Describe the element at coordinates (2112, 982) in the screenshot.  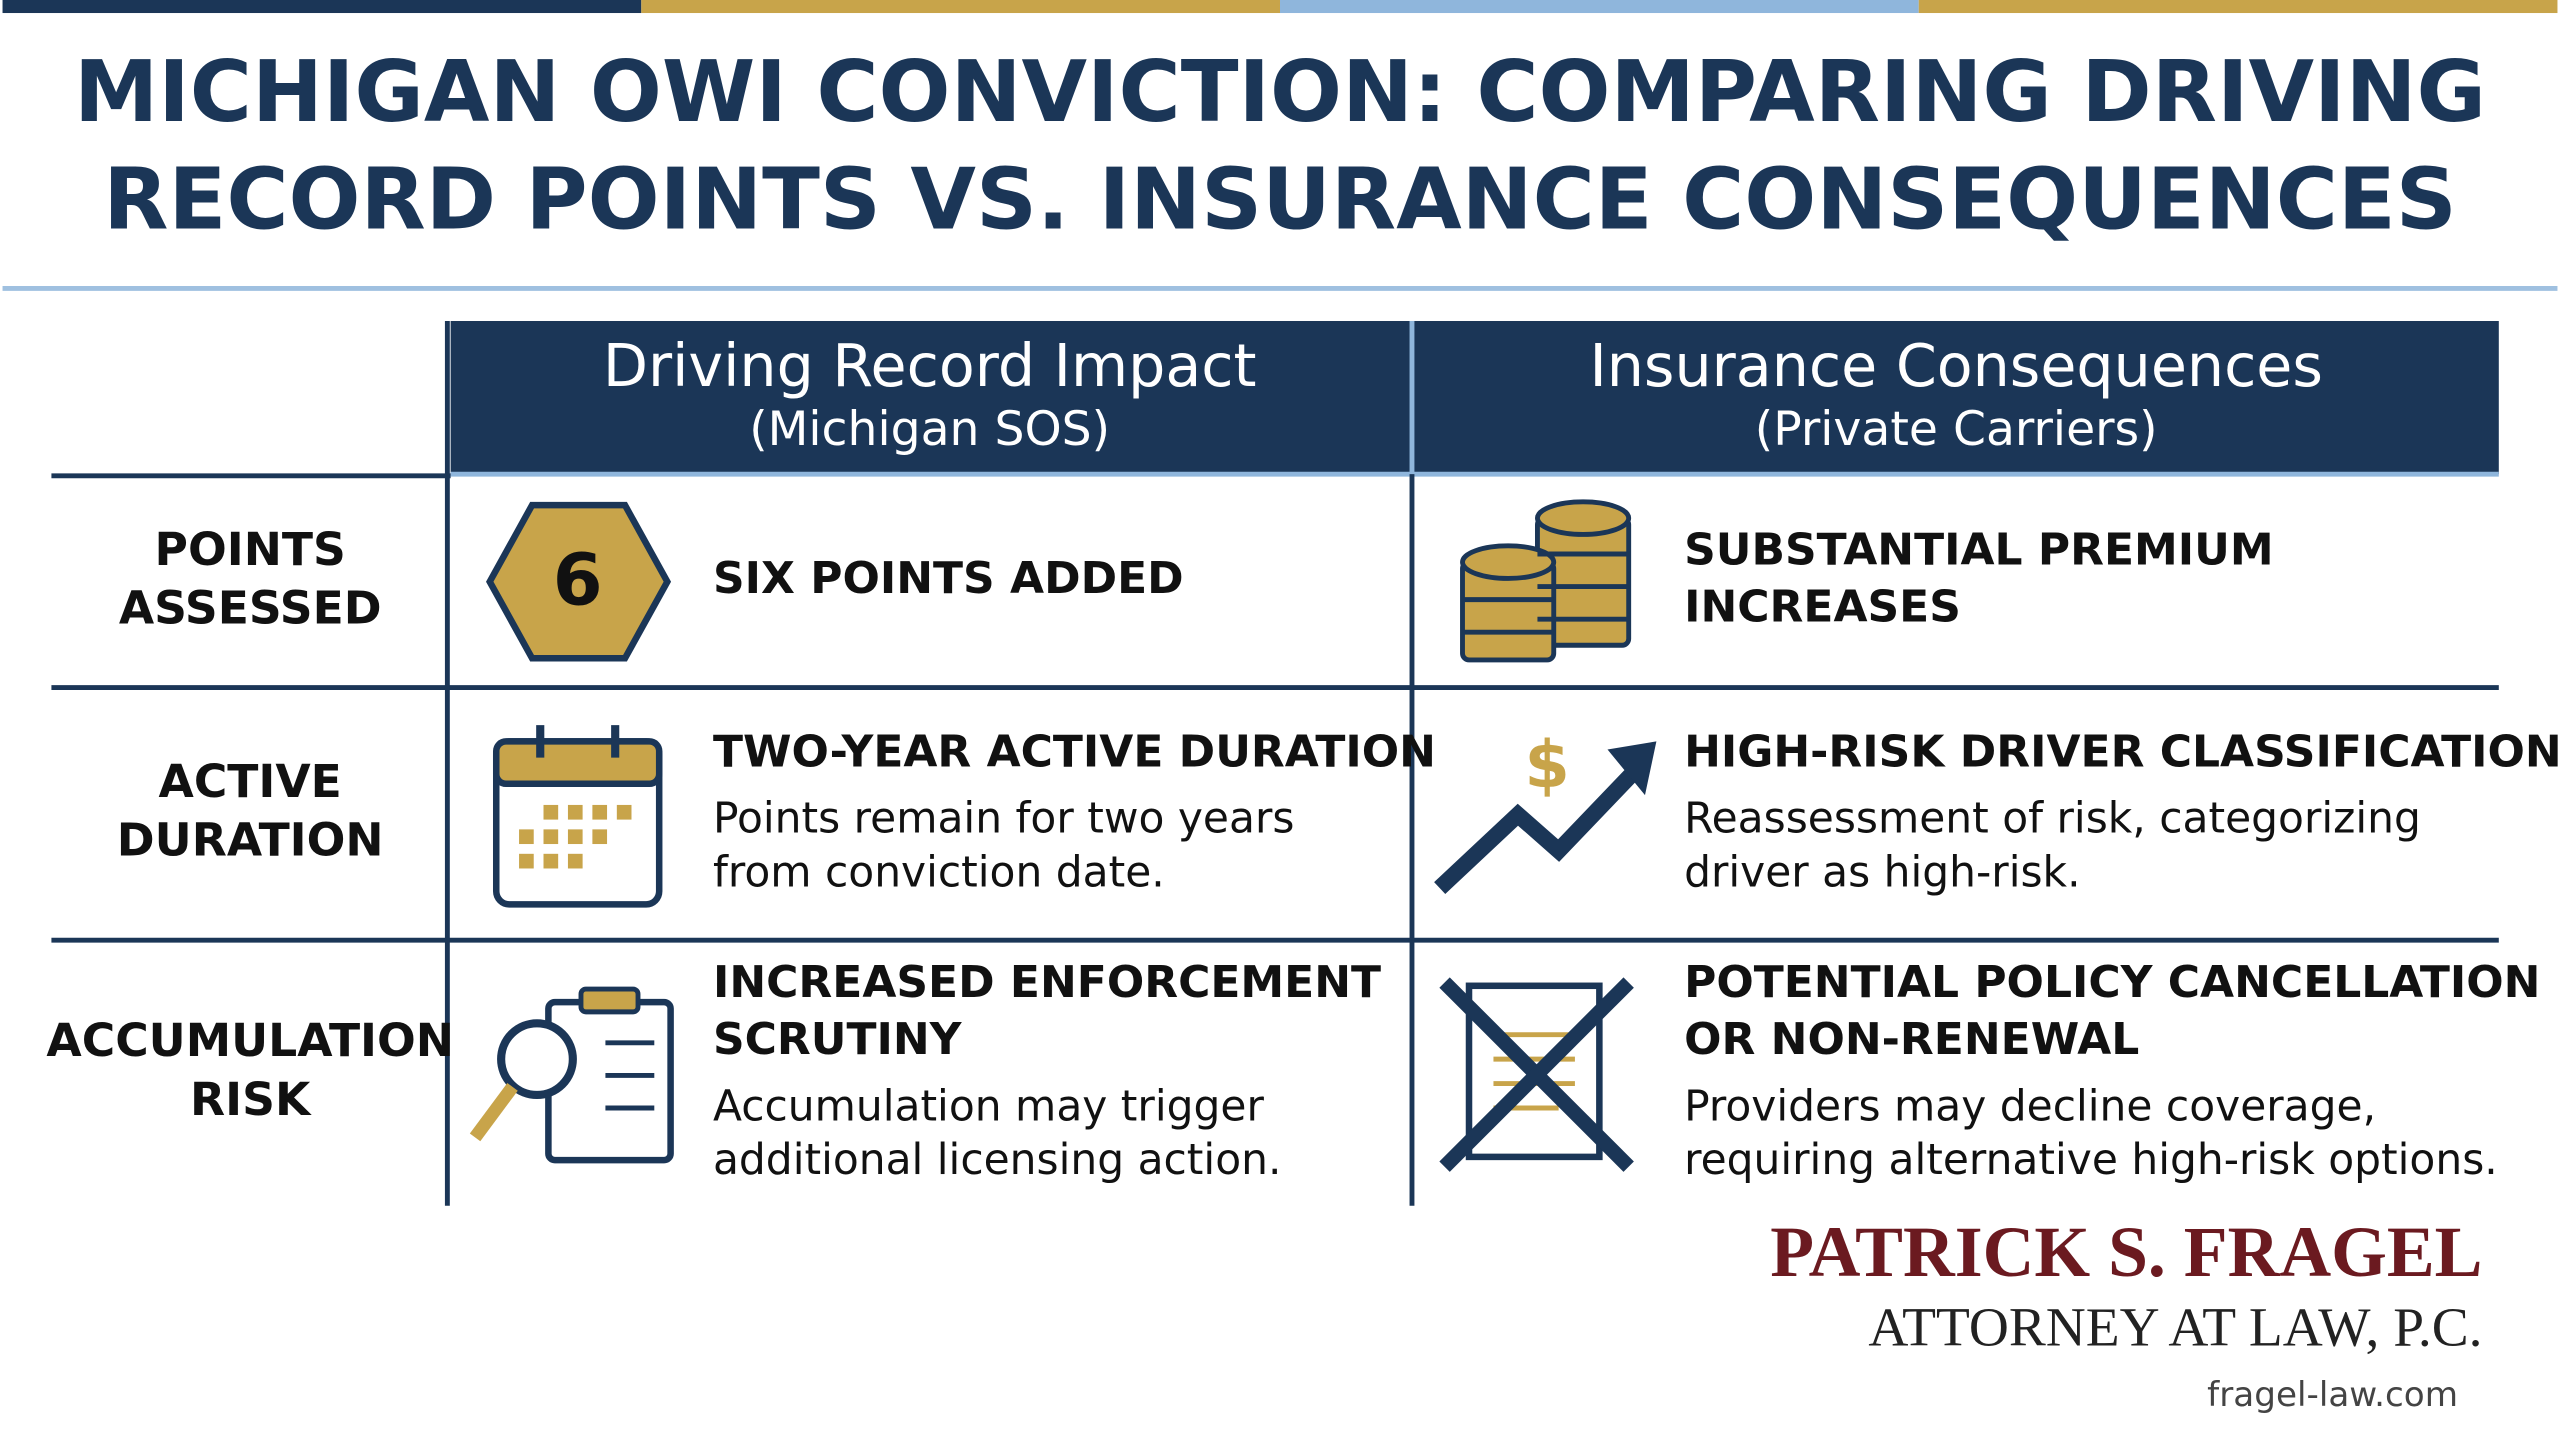
I see `cell-heading: POTENTIAL POLICY CANCELLATION` at that location.